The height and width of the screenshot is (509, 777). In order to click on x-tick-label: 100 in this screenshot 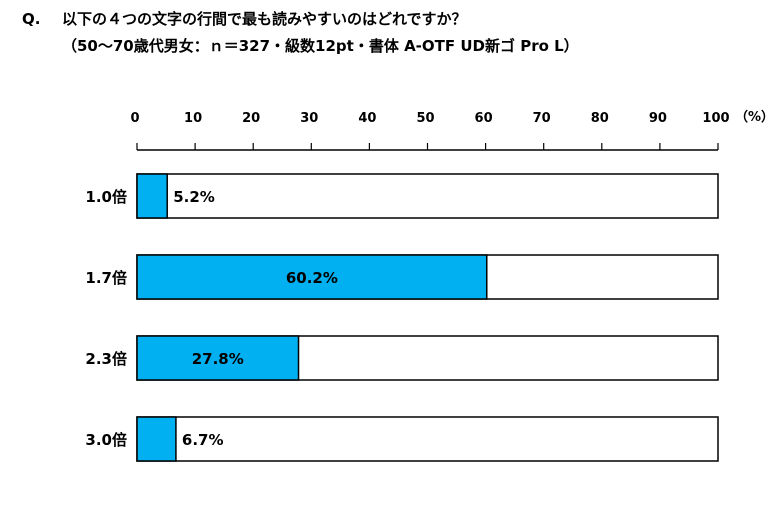, I will do `click(715, 118)`.